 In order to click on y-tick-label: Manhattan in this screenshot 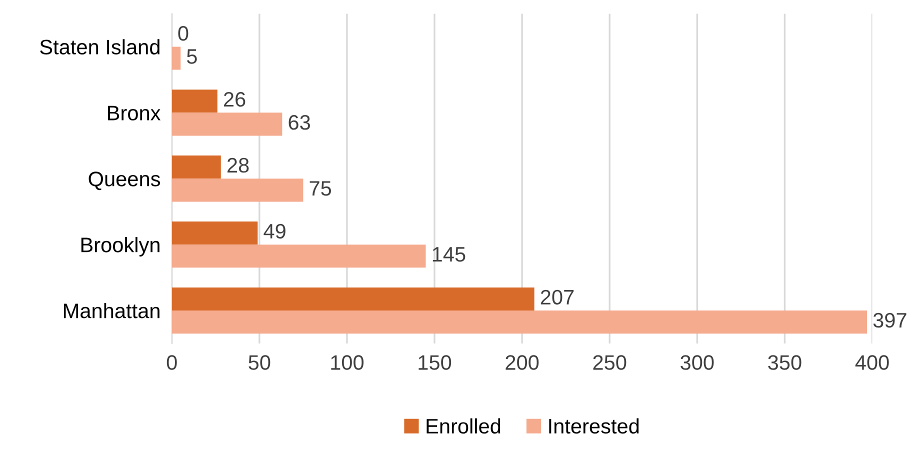, I will do `click(112, 310)`.